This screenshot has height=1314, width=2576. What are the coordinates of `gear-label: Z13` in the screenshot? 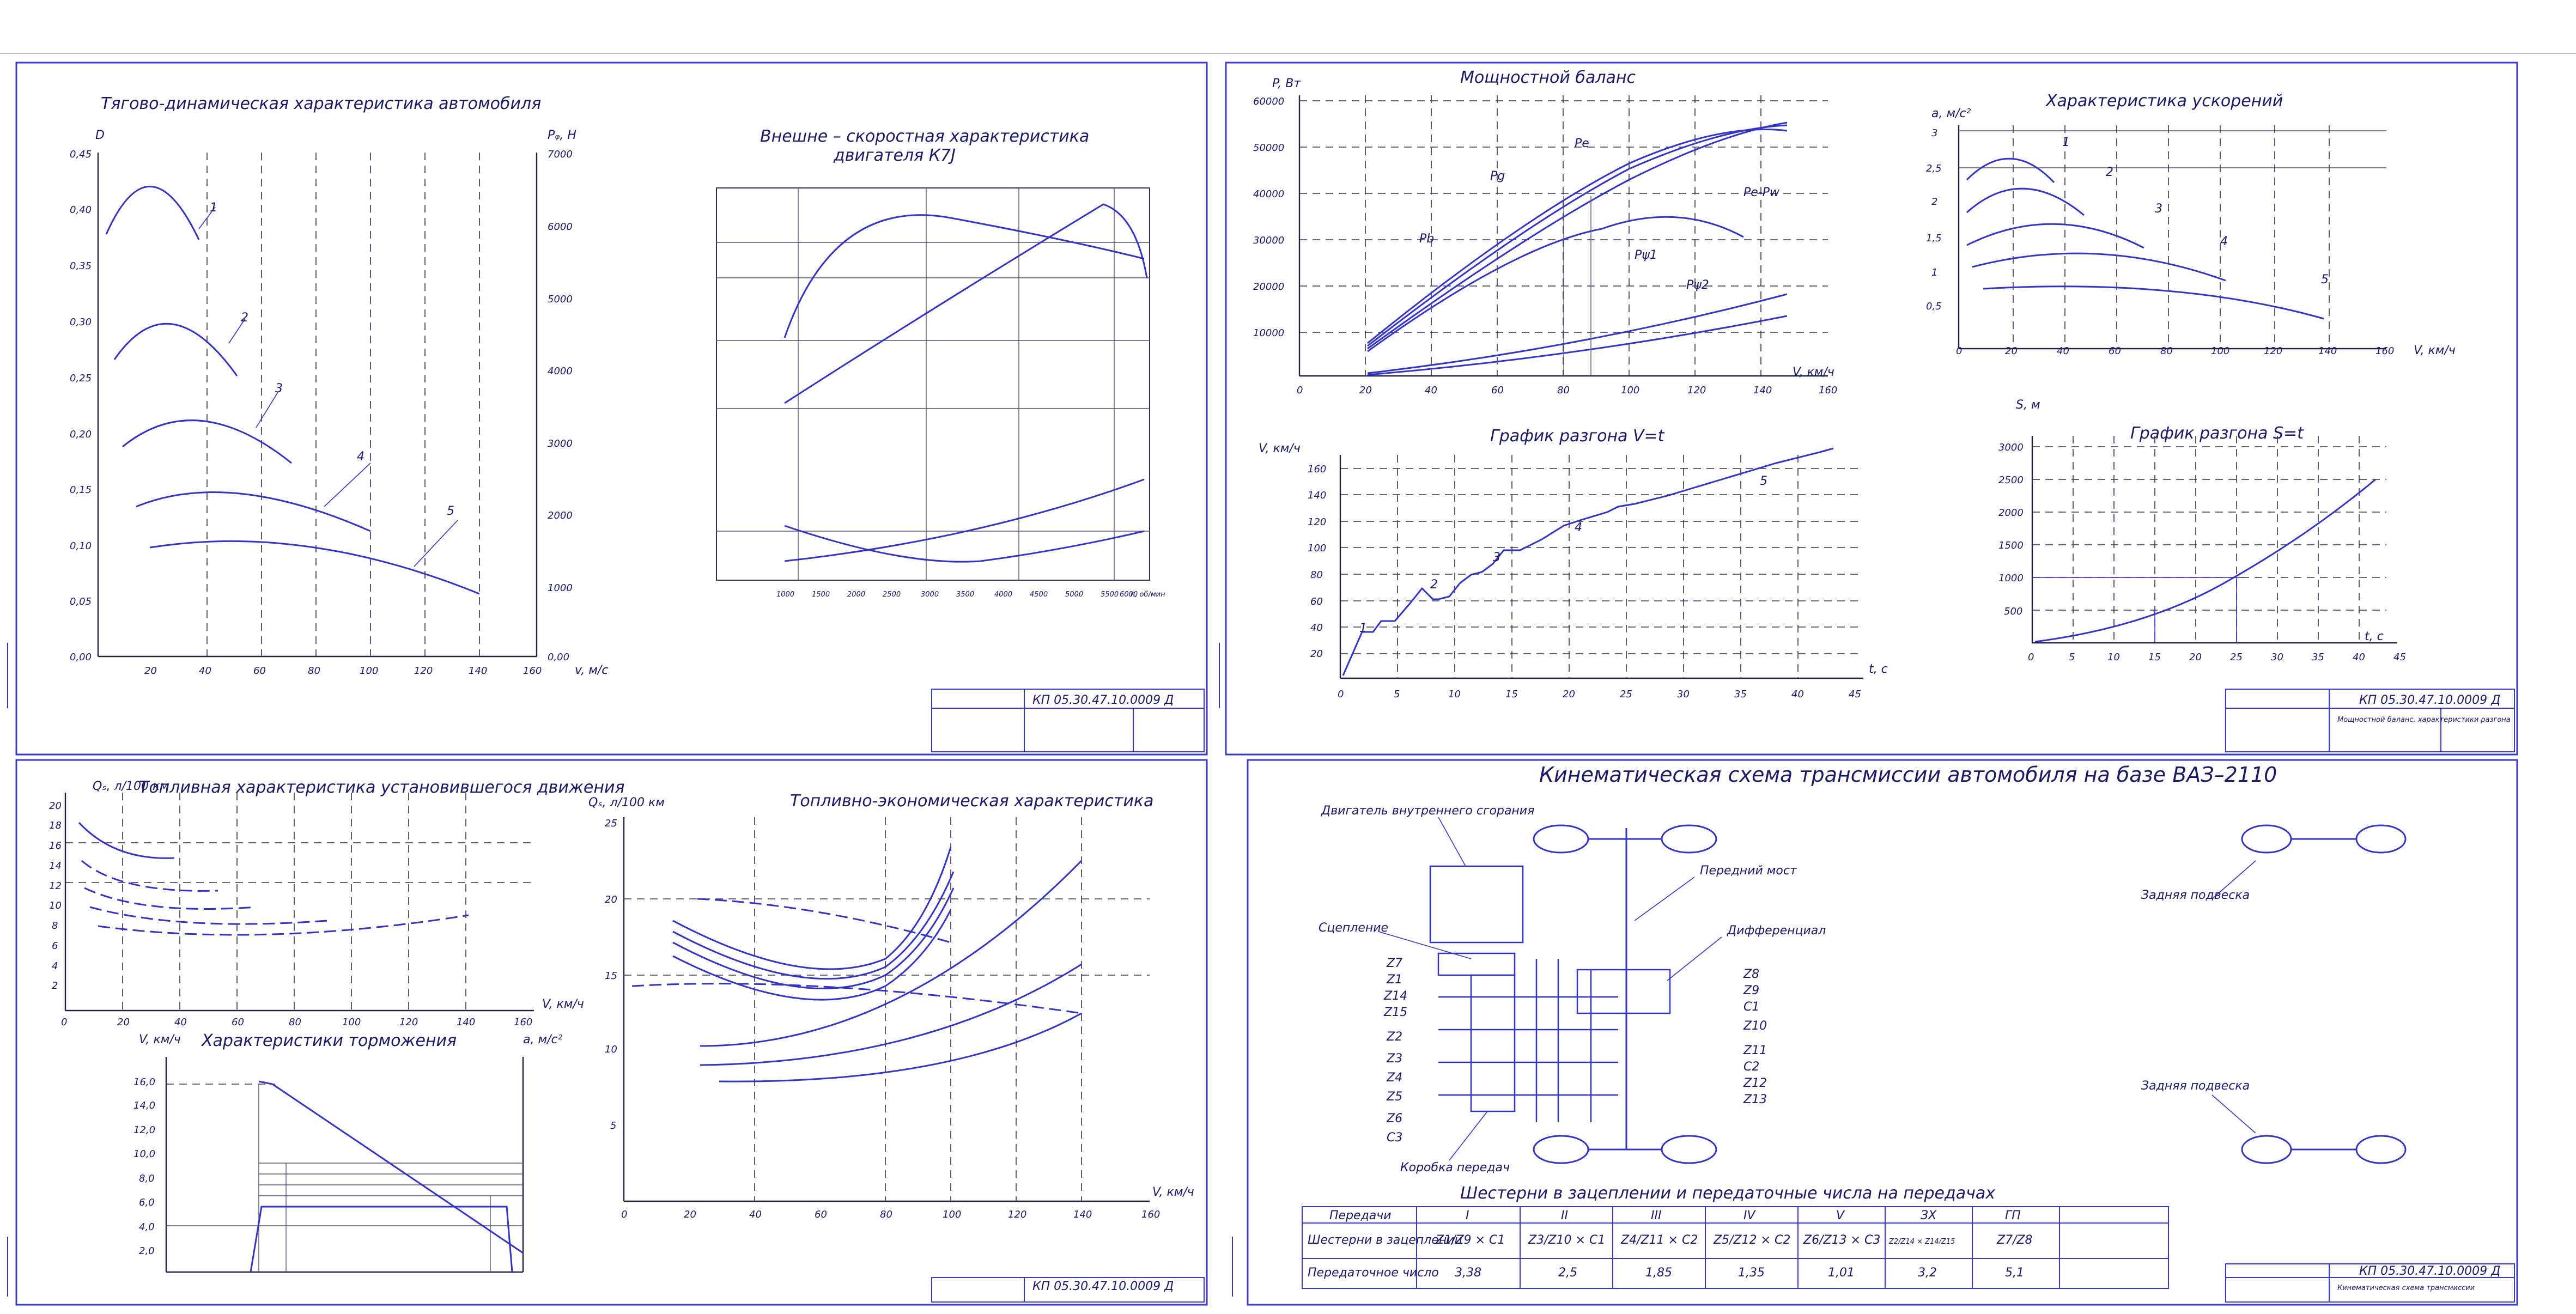 It's located at (1755, 1099).